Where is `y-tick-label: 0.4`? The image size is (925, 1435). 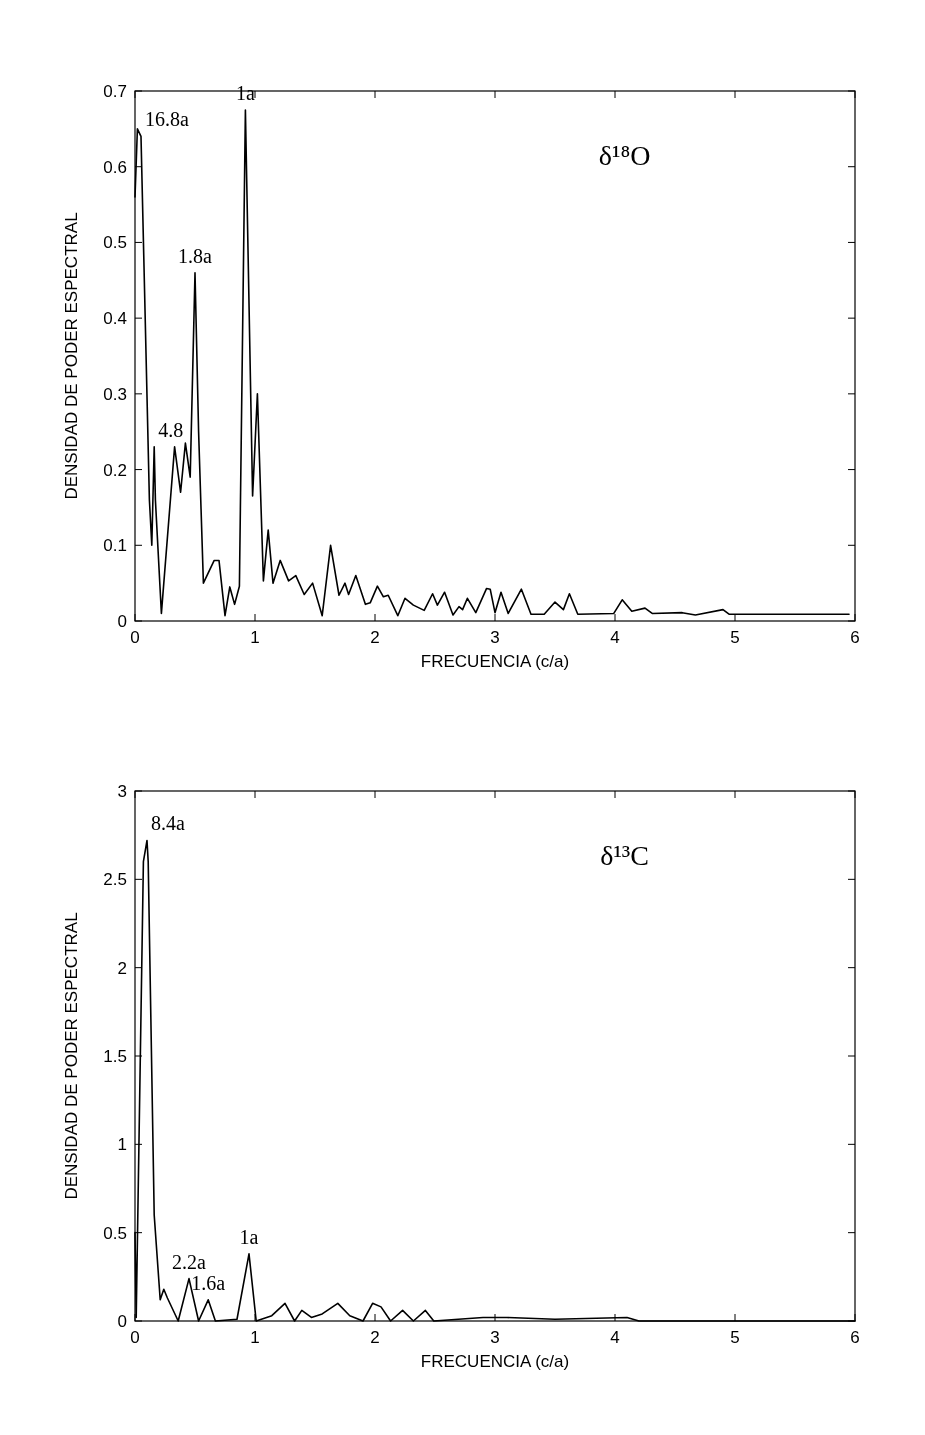
y-tick-label: 0.4 is located at coordinates (115, 319).